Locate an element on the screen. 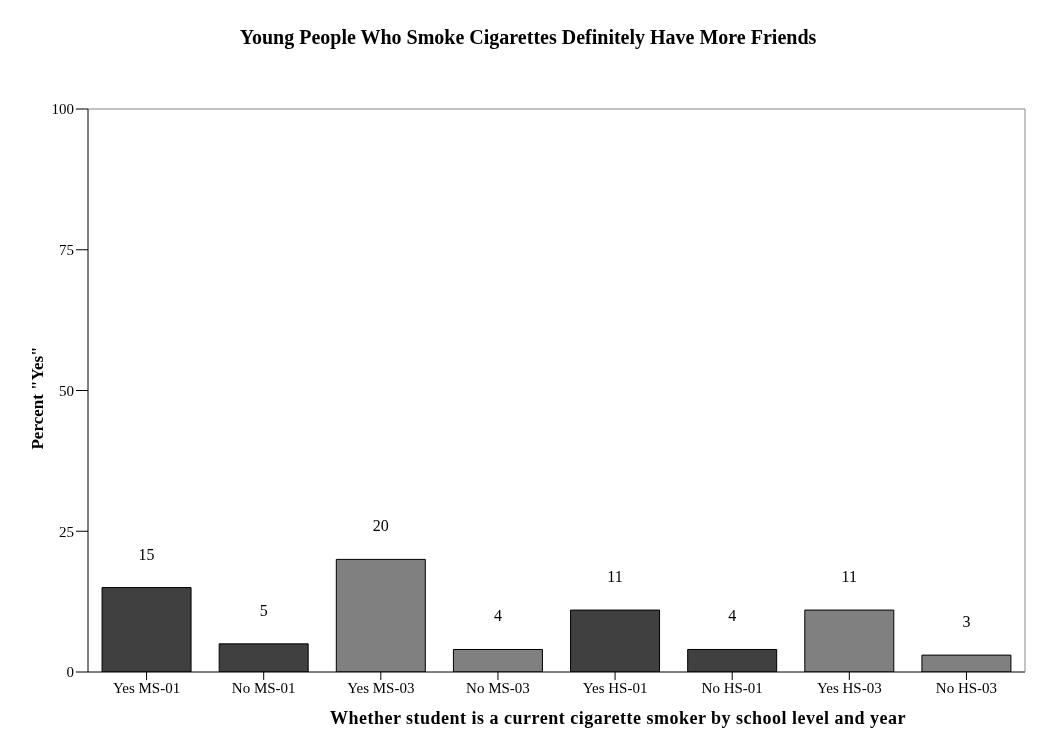 The width and height of the screenshot is (1048, 754). x-tick-label: No HS-01 is located at coordinates (732, 687).